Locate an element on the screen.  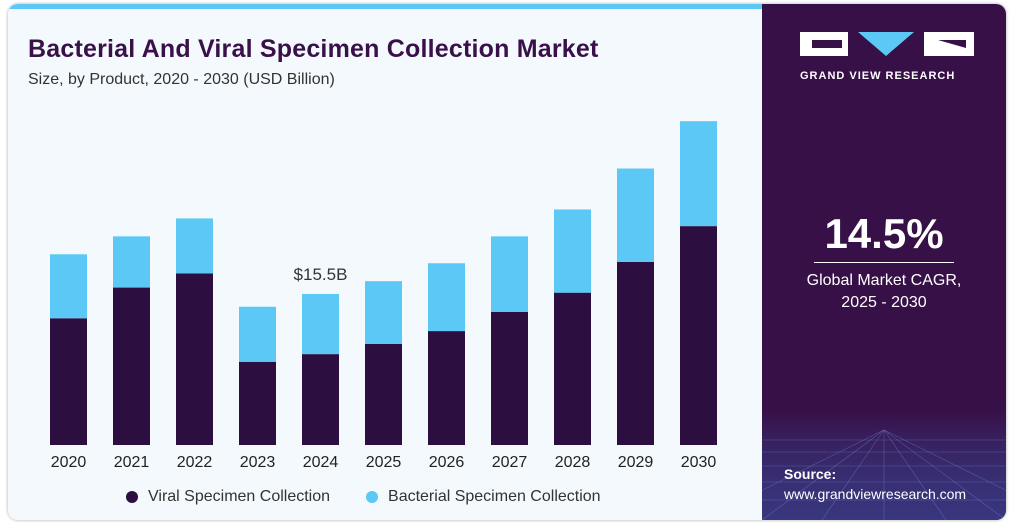
bar-viral-2024 is located at coordinates (320, 399).